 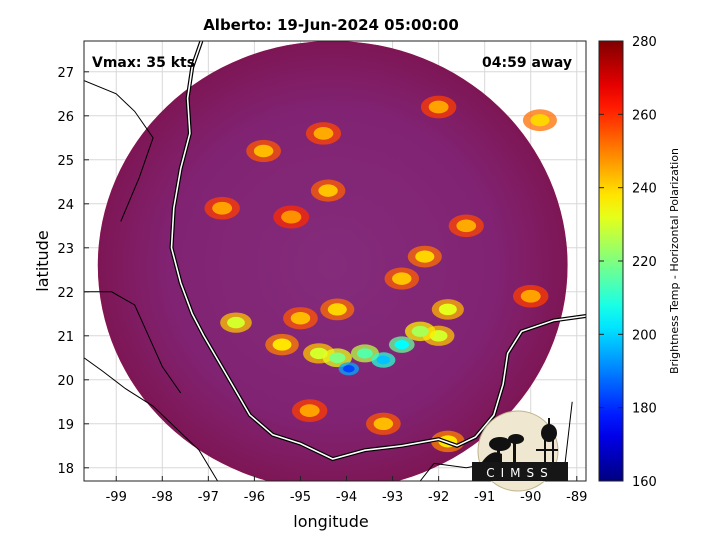 I want to click on colorbar-tick-label: 220, so click(x=644, y=262).